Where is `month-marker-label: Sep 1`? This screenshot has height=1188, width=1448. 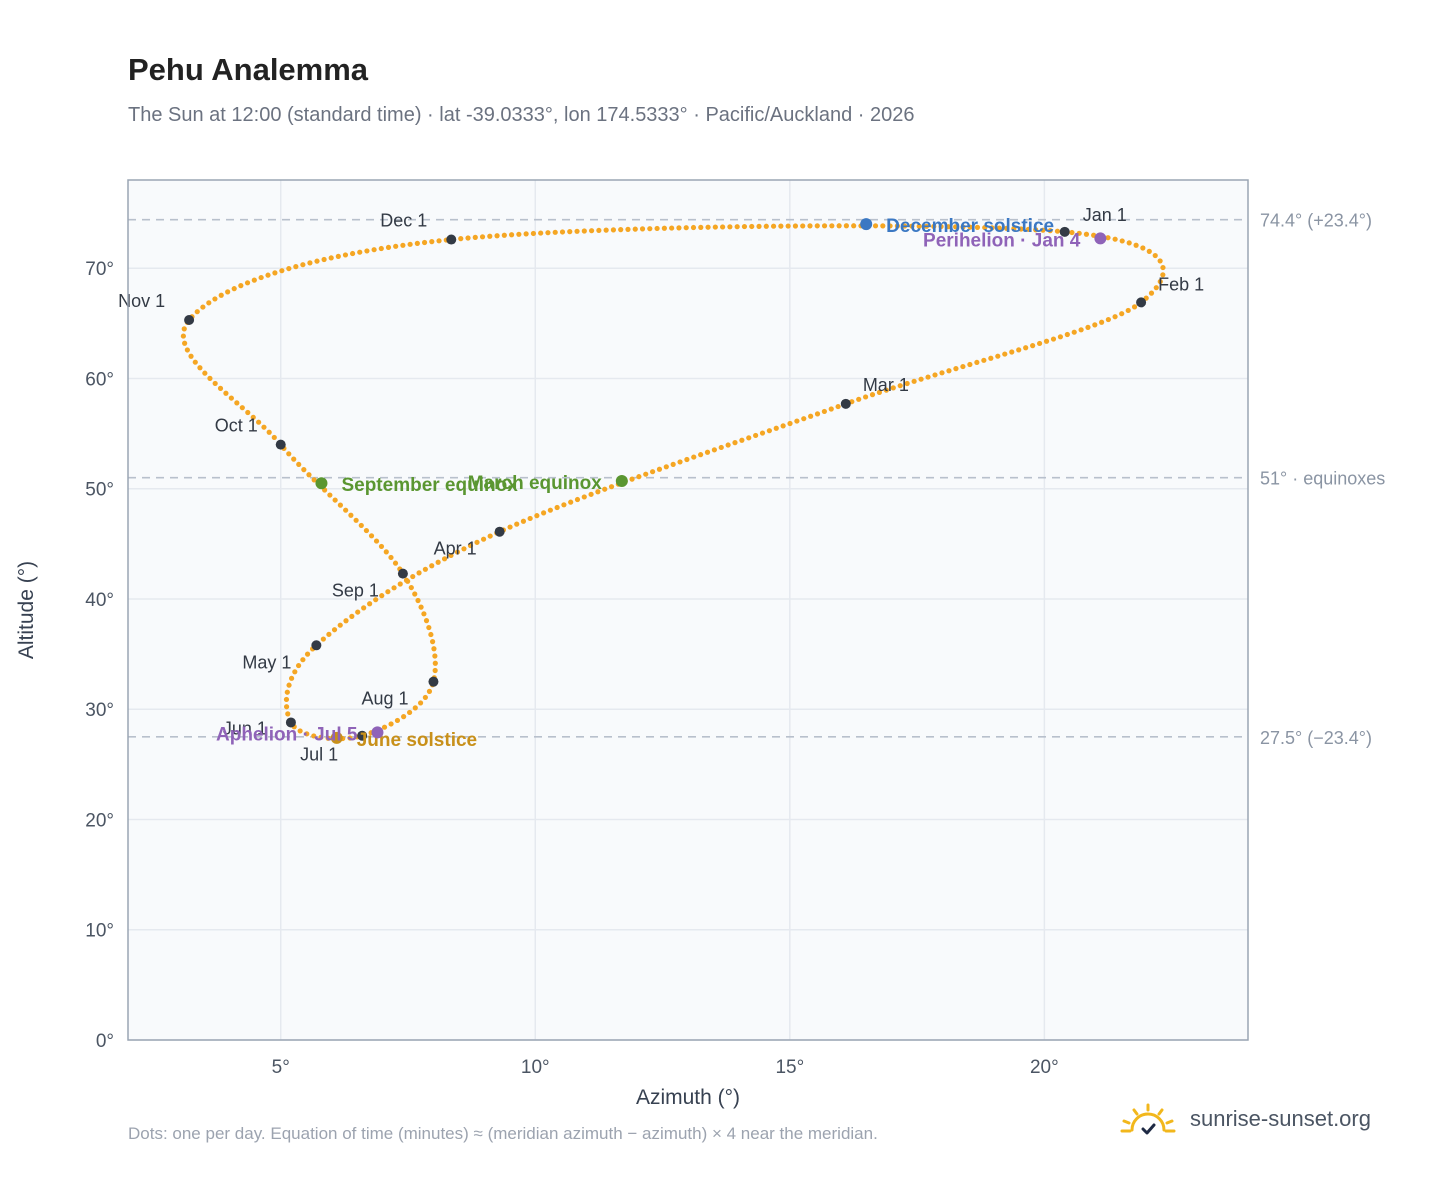
month-marker-label: Sep 1 is located at coordinates (355, 591).